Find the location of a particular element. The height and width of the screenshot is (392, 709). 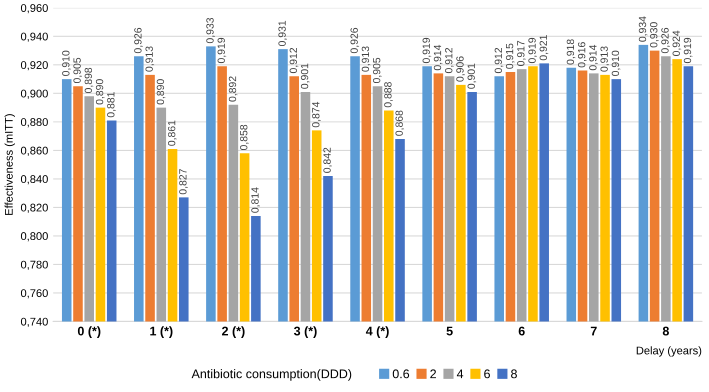

y-tick-label: 0,780 is located at coordinates (34, 265).